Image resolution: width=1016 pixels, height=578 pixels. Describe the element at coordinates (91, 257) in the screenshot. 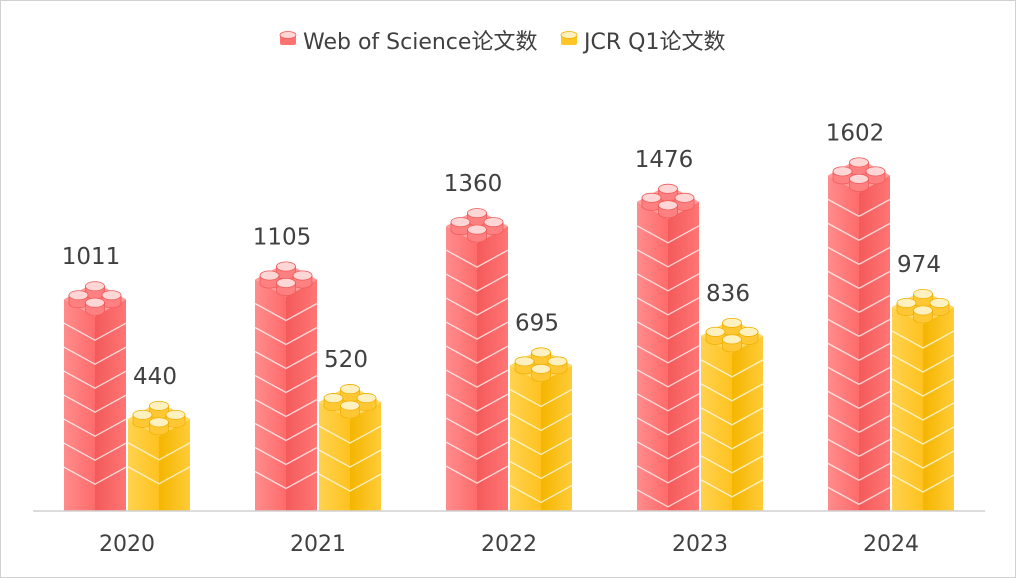

I see `data-label-2020-series0: 1011` at that location.